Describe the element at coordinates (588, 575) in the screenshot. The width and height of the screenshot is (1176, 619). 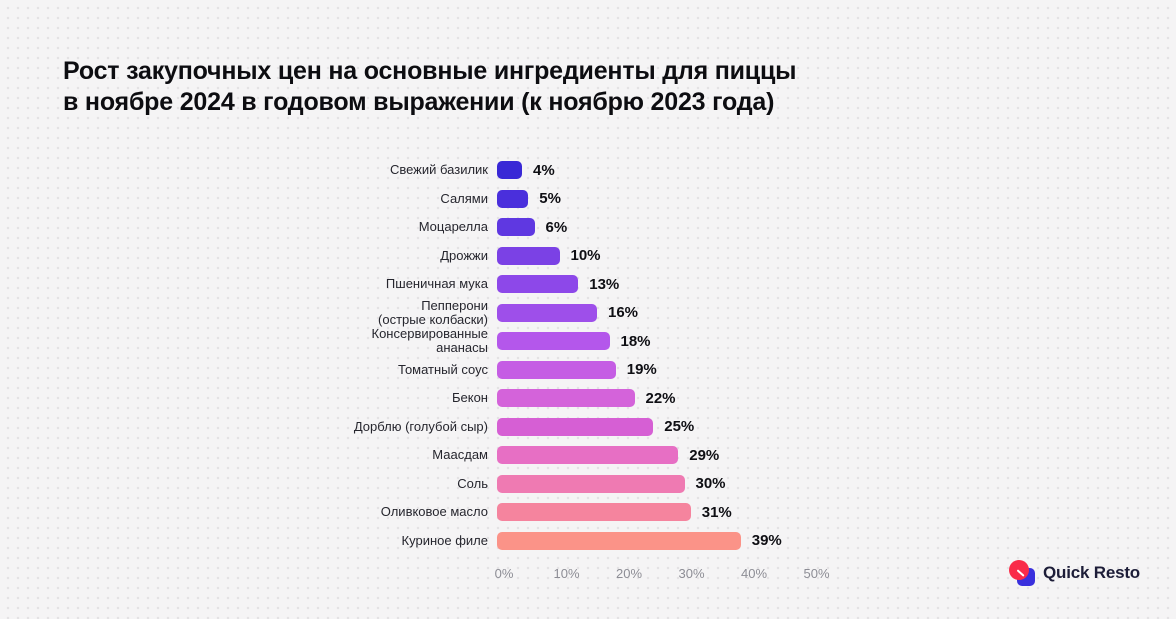
I see `x-axis: 0% 10% 20% 30% 40% 50%` at that location.